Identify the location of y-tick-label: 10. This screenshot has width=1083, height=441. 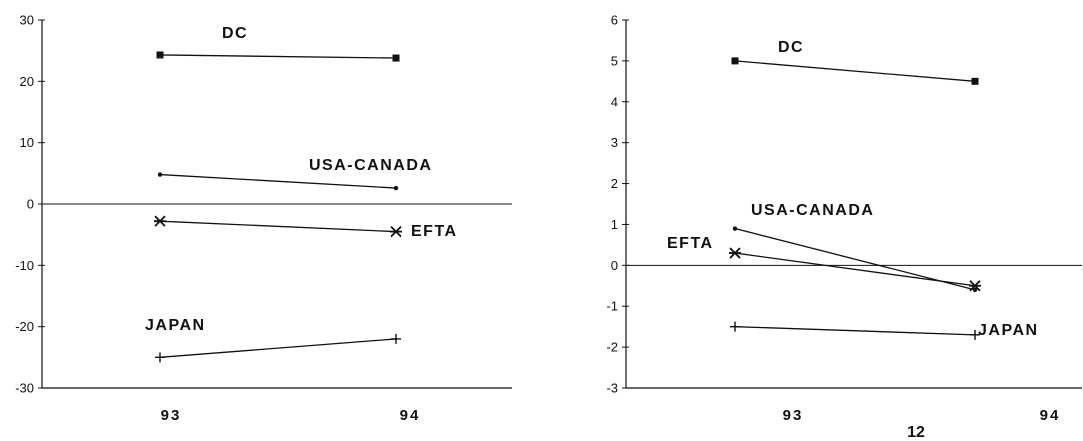
(27, 142).